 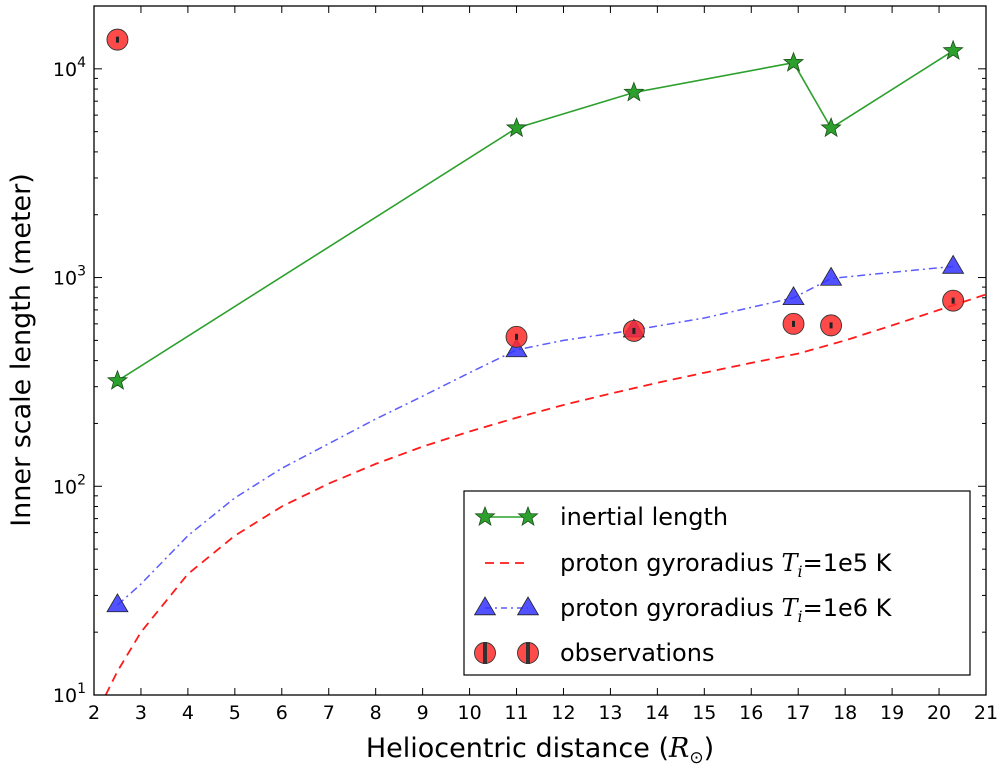 I want to click on legend-label-inertial: inertial length, so click(x=644, y=517).